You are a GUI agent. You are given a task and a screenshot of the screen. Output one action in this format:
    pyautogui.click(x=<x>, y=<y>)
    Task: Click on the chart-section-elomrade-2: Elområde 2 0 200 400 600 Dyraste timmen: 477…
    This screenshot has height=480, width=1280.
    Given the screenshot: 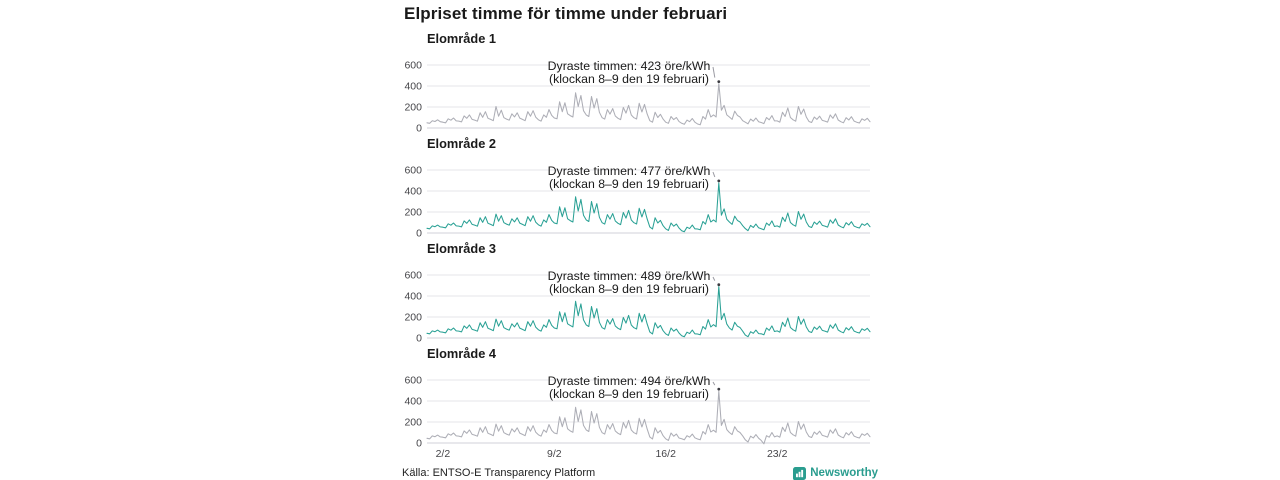 What is the action you would take?
    pyautogui.click(x=640, y=187)
    